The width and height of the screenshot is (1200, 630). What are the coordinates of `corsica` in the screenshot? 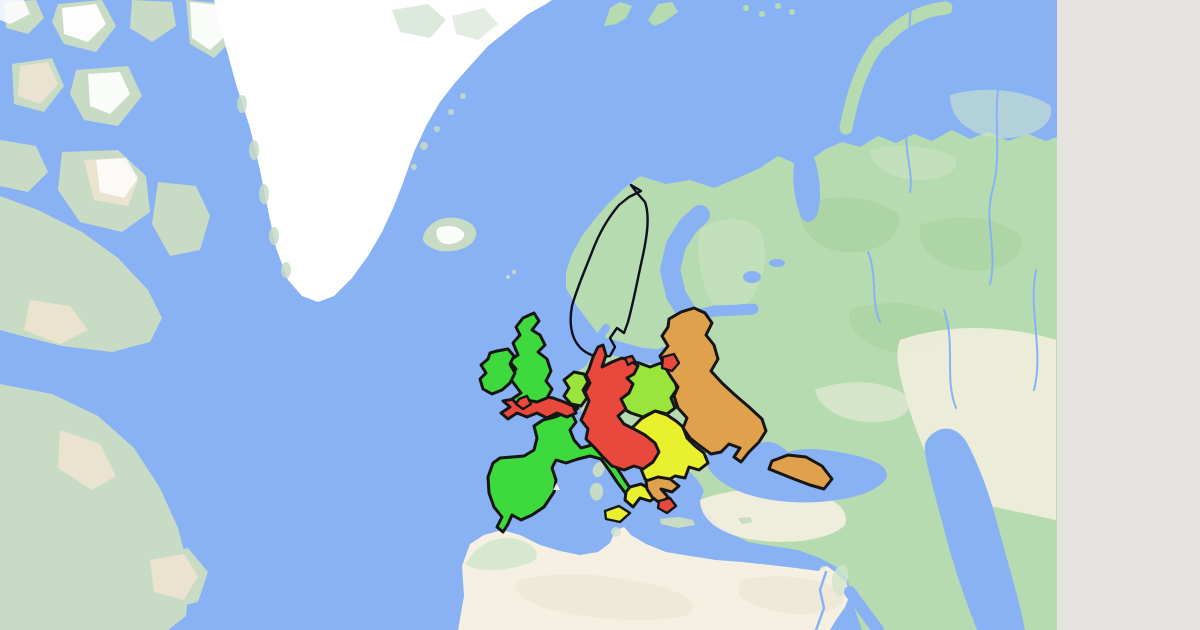 It's located at (598, 469).